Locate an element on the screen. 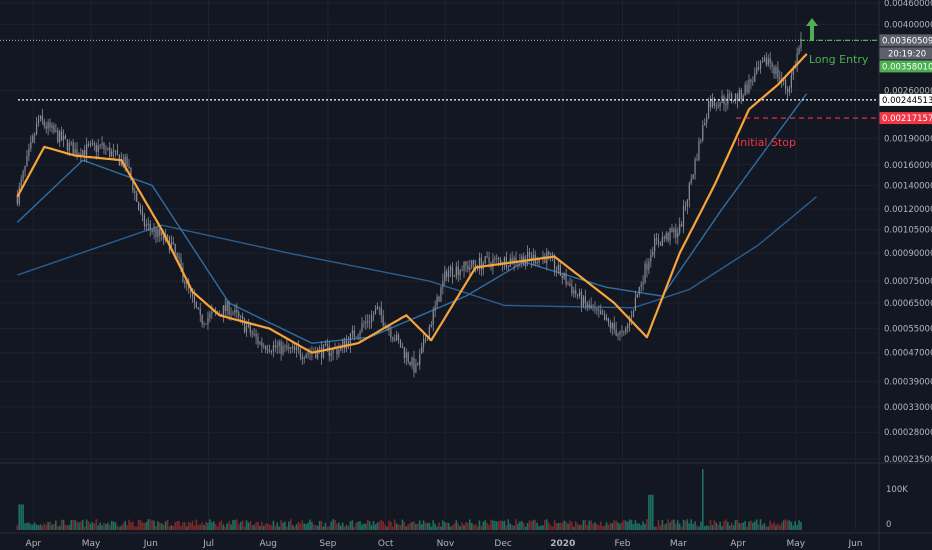  month-label: Sep is located at coordinates (327, 544).